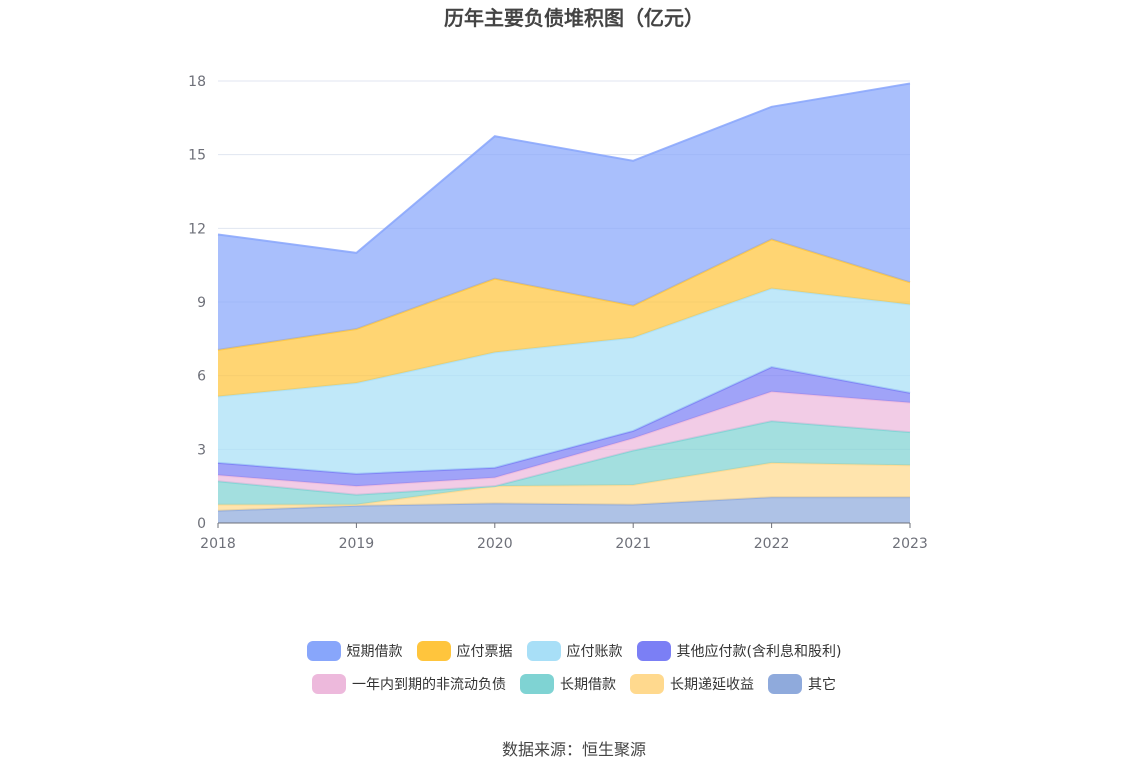 This screenshot has width=1148, height=776. What do you see at coordinates (201, 524) in the screenshot?
I see `y-tick-label: 0` at bounding box center [201, 524].